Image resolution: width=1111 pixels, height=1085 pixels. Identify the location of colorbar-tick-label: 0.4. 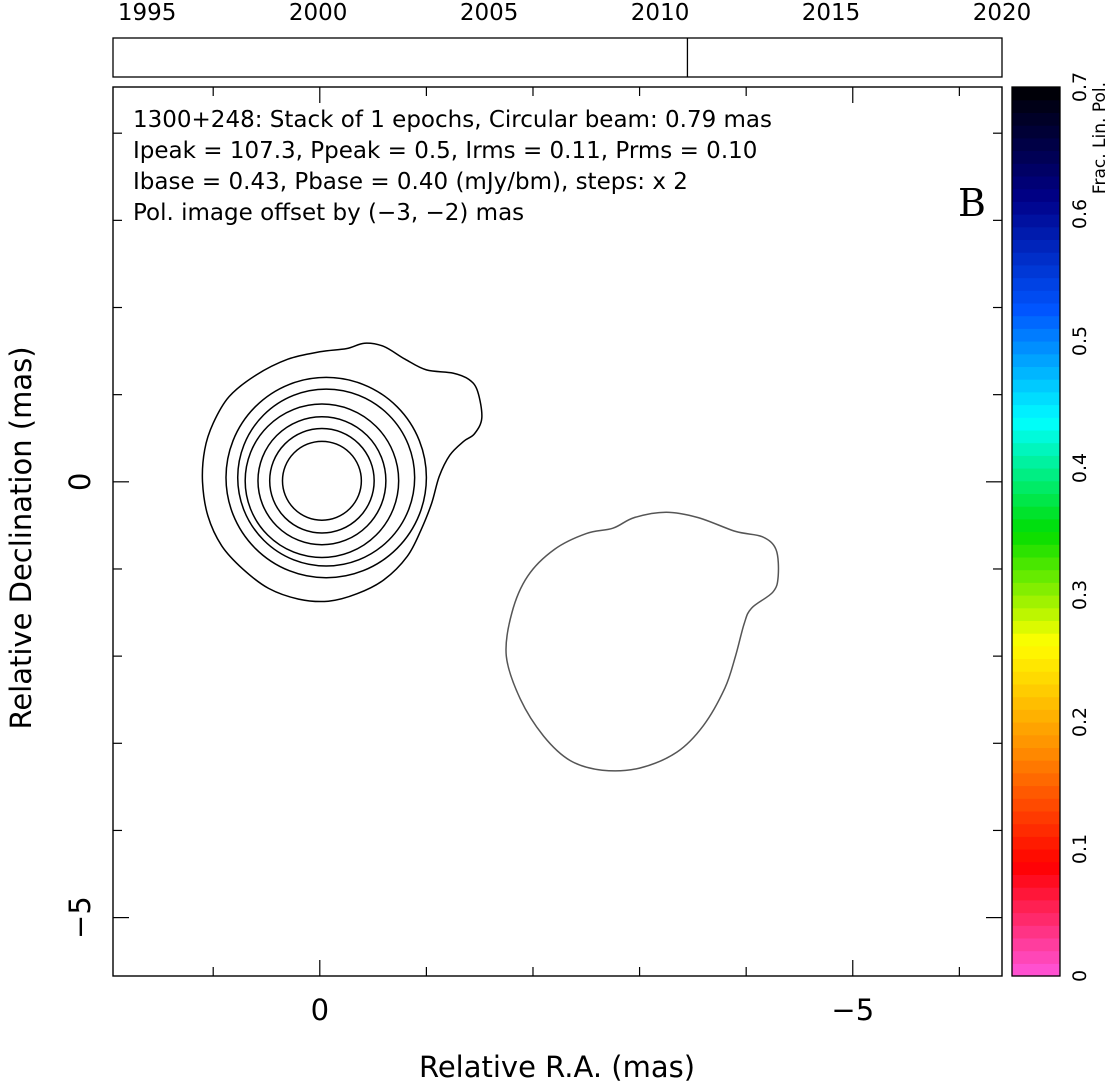
(1080, 468).